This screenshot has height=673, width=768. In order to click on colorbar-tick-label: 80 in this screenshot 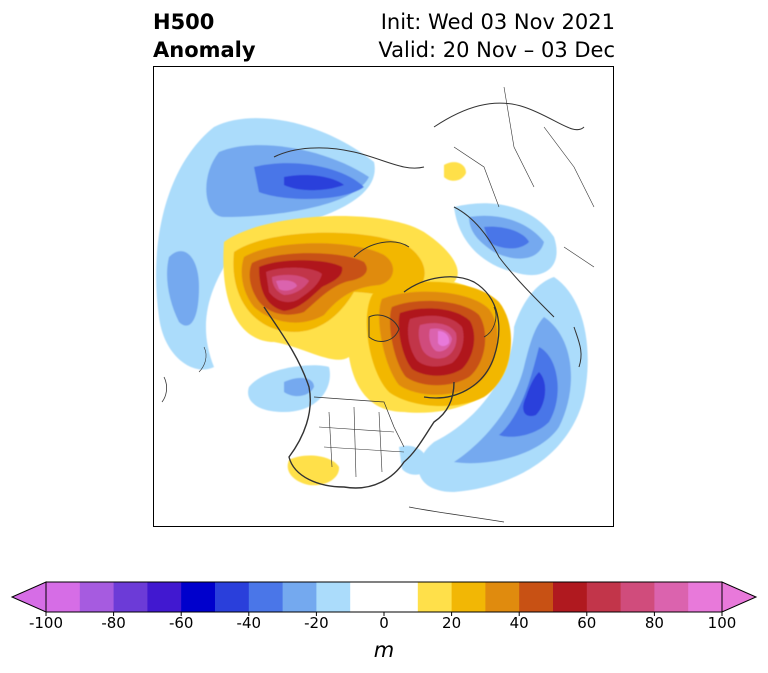, I will do `click(654, 623)`.